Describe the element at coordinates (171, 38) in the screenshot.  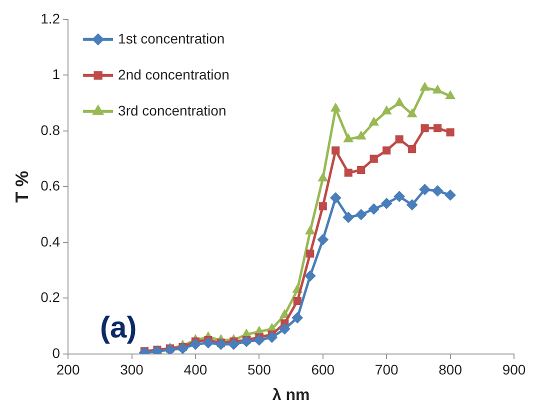
I see `legend-label: 1st concentration` at that location.